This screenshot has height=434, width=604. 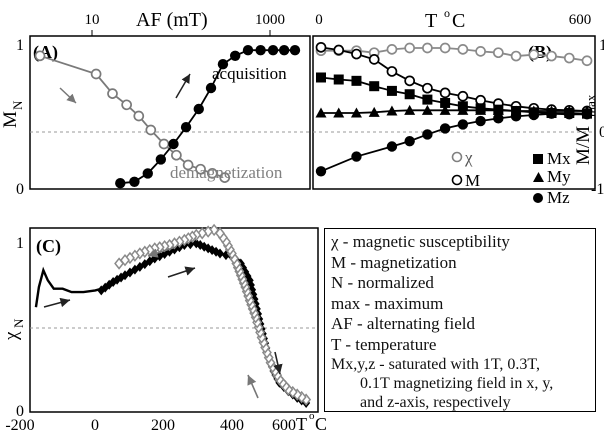 What do you see at coordinates (538, 159) in the screenshot?
I see `legend-mx-marker` at bounding box center [538, 159].